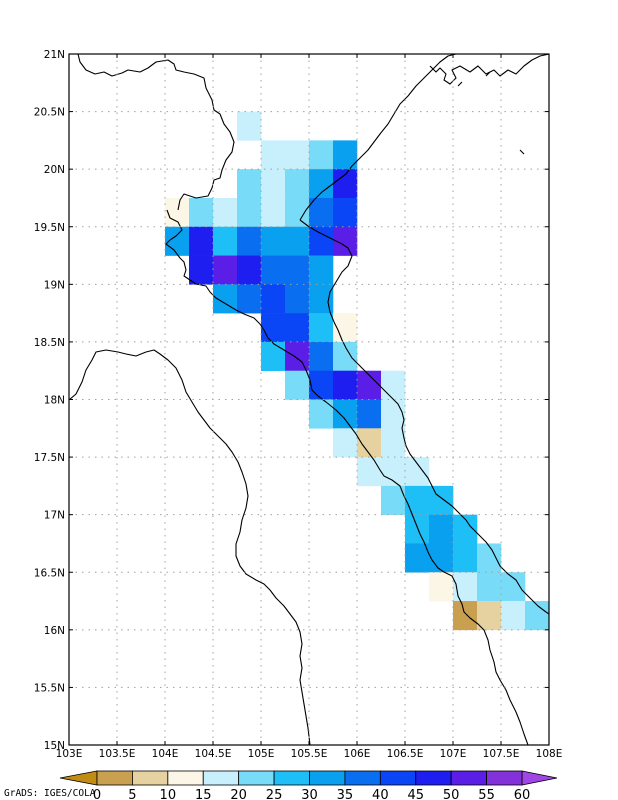  Describe the element at coordinates (491, 113) in the screenshot. I see `coastline-small-islands` at that location.